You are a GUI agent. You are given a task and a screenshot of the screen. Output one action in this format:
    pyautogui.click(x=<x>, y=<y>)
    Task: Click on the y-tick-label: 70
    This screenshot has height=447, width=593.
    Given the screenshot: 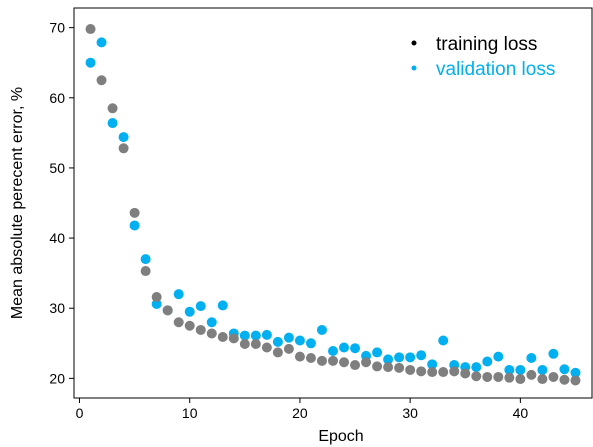 What is the action you would take?
    pyautogui.click(x=57, y=28)
    